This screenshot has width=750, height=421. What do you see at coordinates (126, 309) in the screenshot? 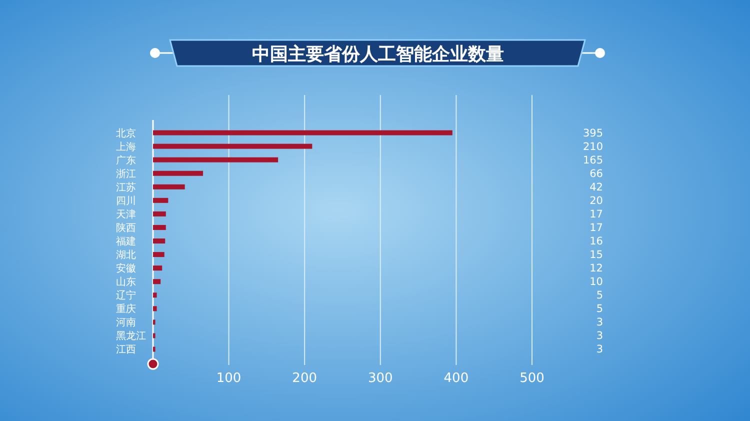
I see `y-tick-label: 重庆` at bounding box center [126, 309].